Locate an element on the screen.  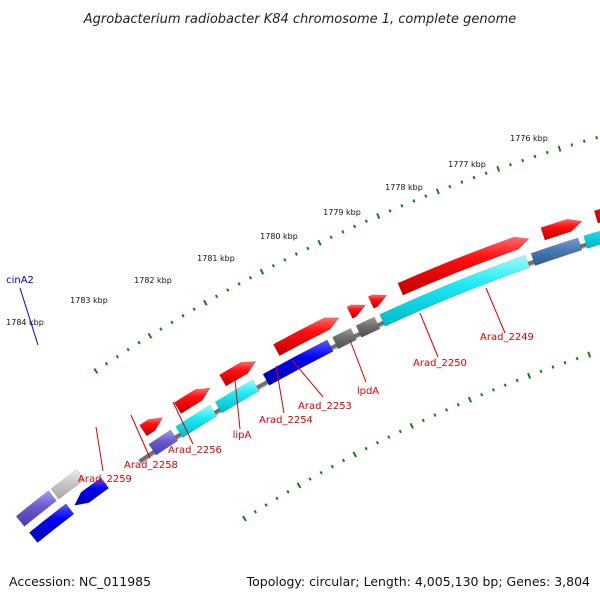
gene-label: Arad_2249 is located at coordinates (507, 337).